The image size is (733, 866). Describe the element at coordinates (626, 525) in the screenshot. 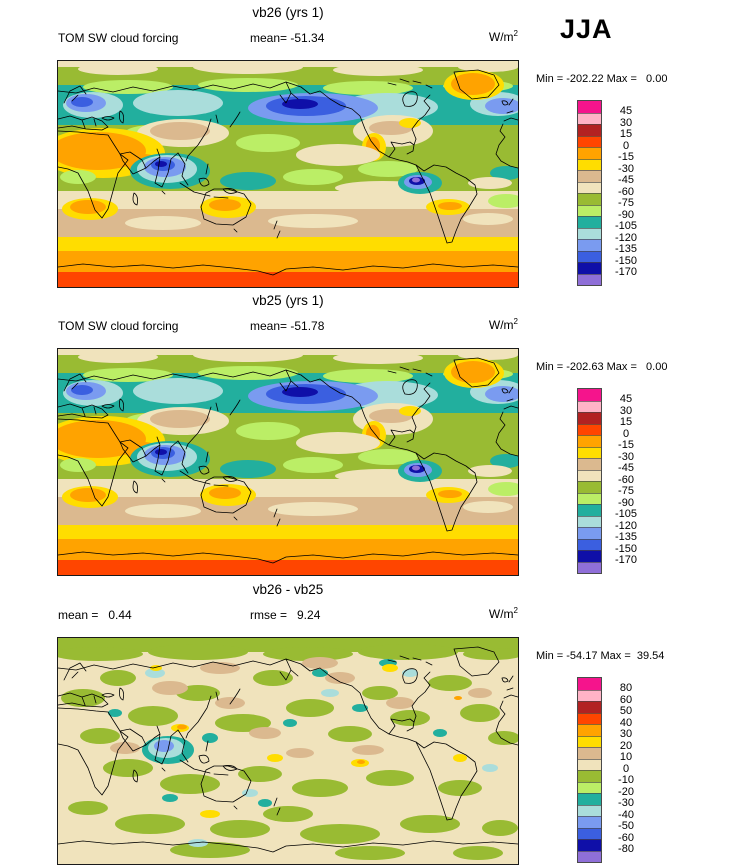

I see `colorbar-tick-label: -120` at that location.